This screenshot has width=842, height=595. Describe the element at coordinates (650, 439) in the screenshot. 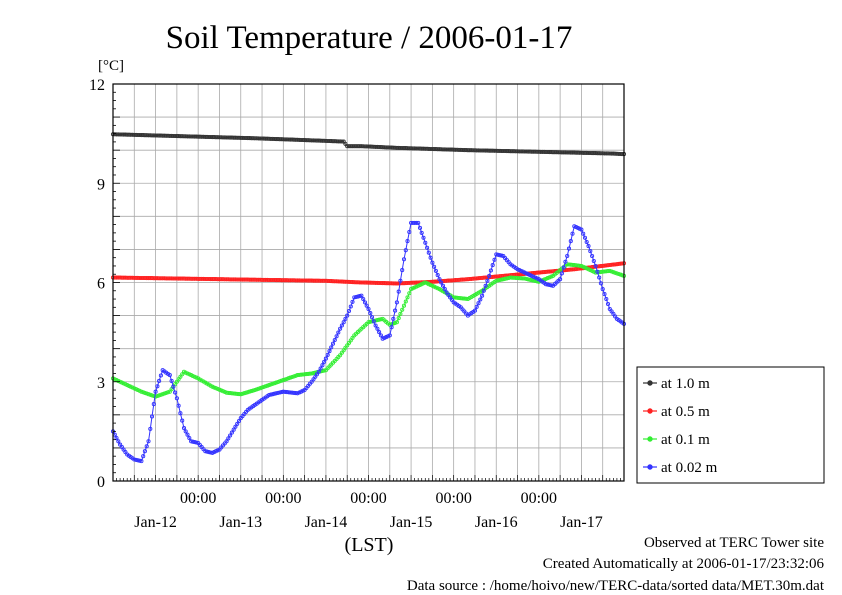

I see `legend-swatch-marker` at that location.